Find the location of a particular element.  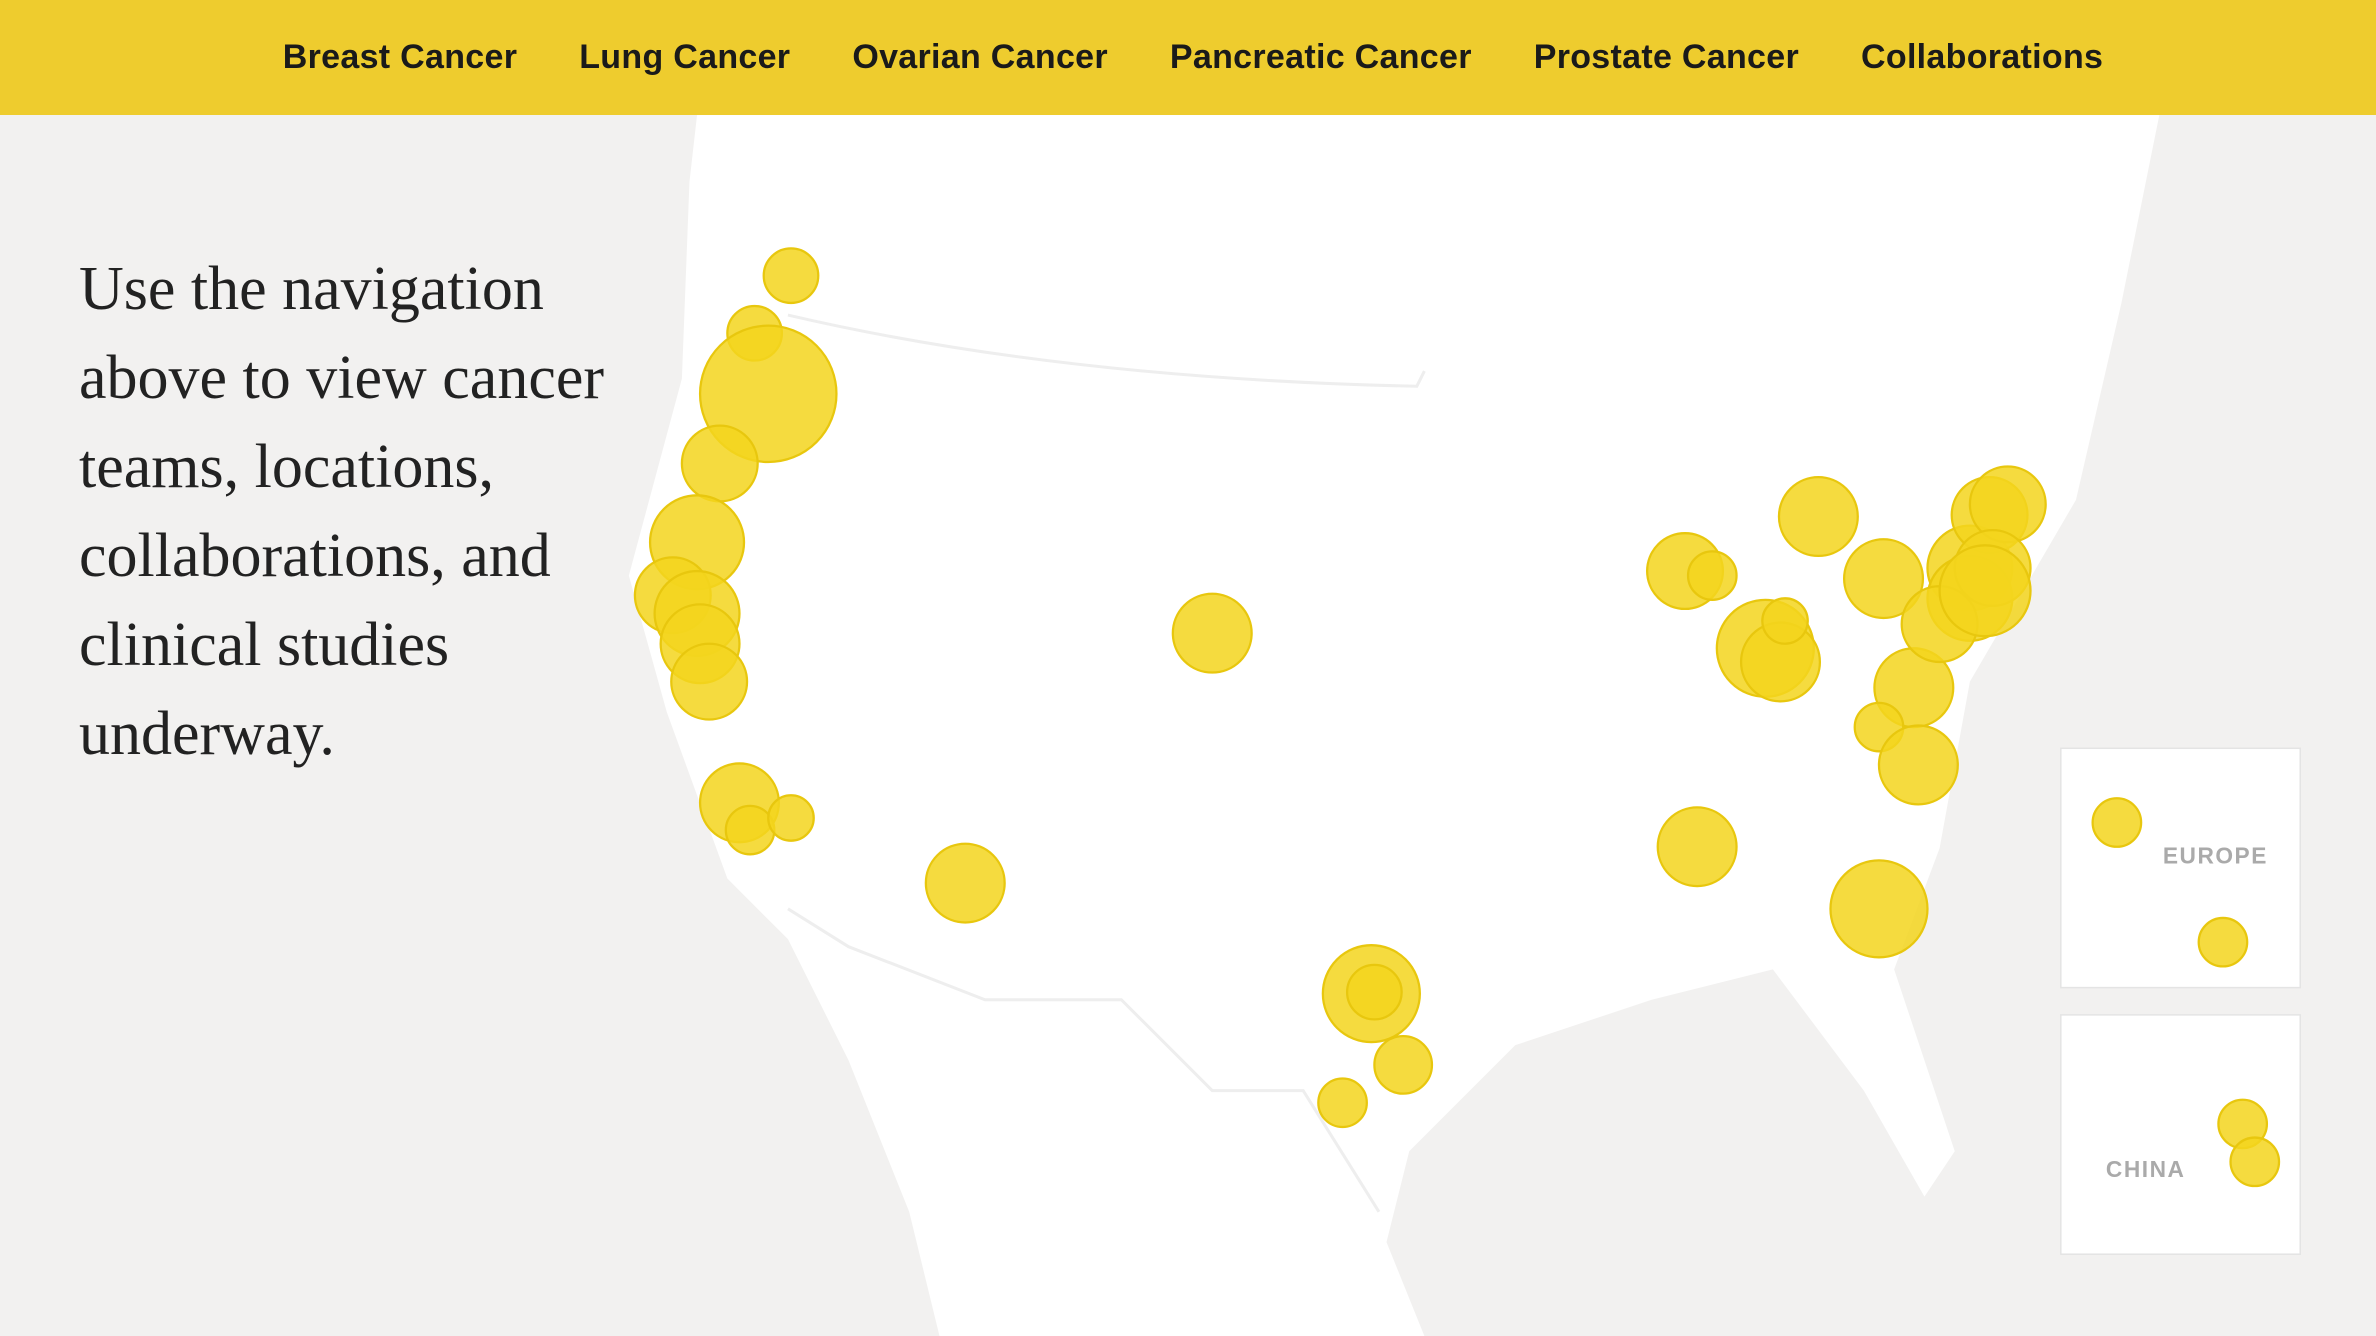

nav-link: Pancreatic Cancer is located at coordinates (1320, 57).